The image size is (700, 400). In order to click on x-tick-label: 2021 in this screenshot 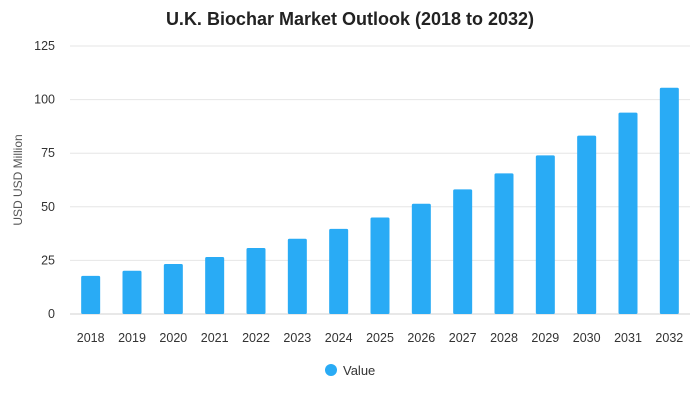, I will do `click(215, 338)`.